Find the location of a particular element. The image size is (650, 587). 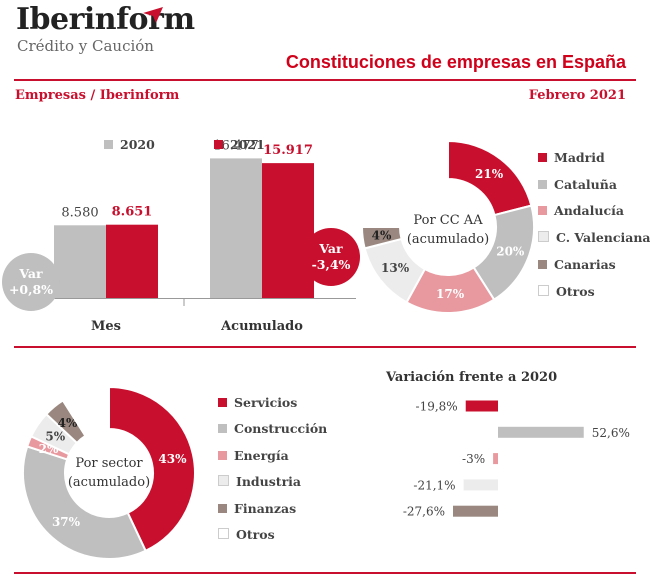

legend-item-madrid: Madrid is located at coordinates (571, 159).